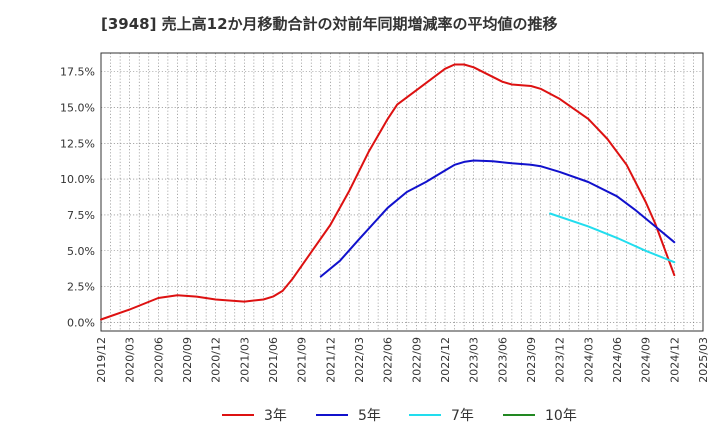  What do you see at coordinates (369, 416) in the screenshot?
I see `legend-label: 5年` at bounding box center [369, 416].